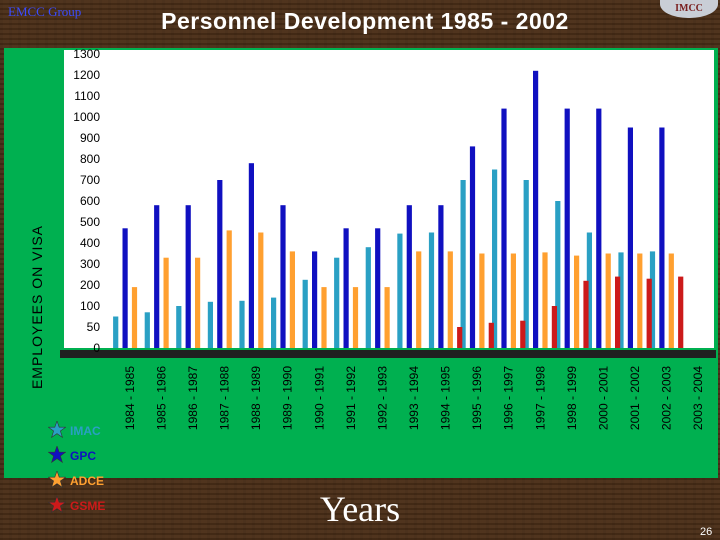 The image size is (720, 540). Describe the element at coordinates (90, 243) in the screenshot. I see `y-tick-label: 400` at that location.